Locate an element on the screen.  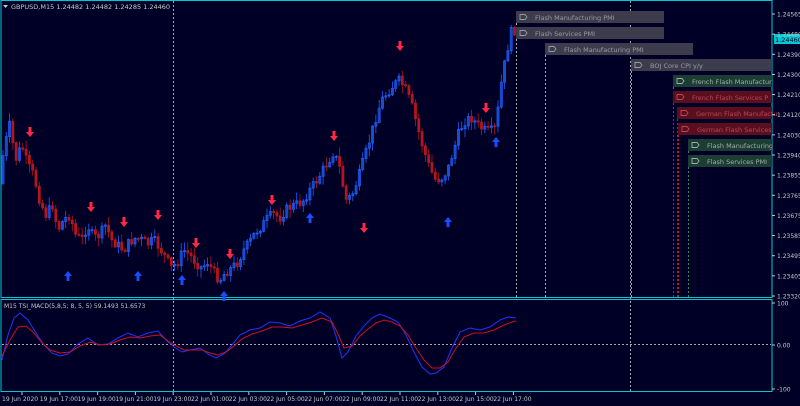
event-label: French Flash Services P is located at coordinates (722, 97).